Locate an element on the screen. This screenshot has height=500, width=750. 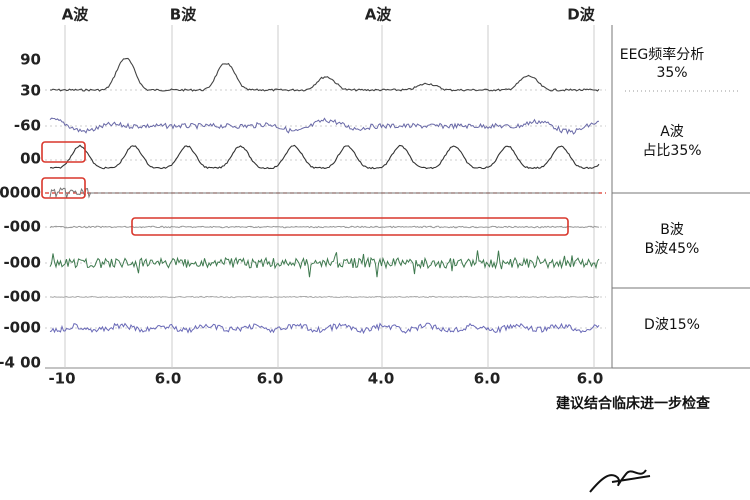
y-label: 00 is located at coordinates (30, 159).